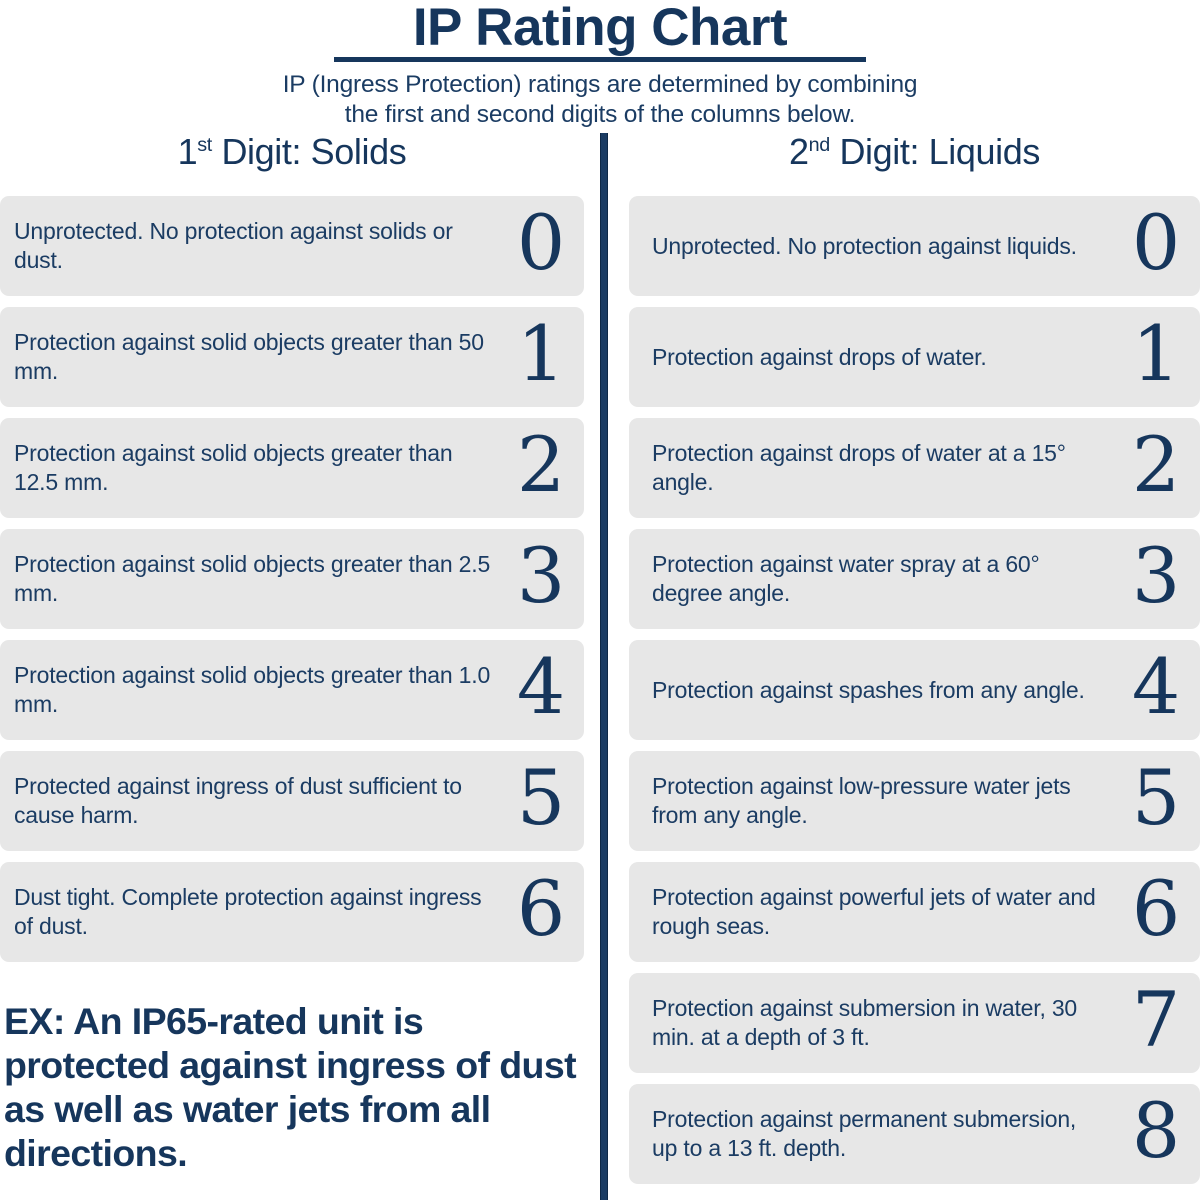 The image size is (1200, 1200). What do you see at coordinates (934, 151) in the screenshot?
I see `column-heading-liquids-suffix: Digit: Liquids` at bounding box center [934, 151].